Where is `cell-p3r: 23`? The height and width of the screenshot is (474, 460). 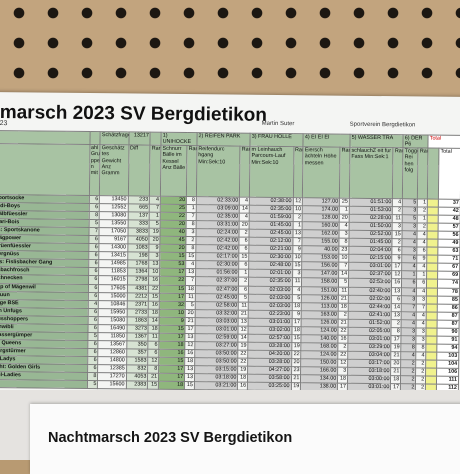
cell-p3r: 23 is located at coordinates (296, 370).